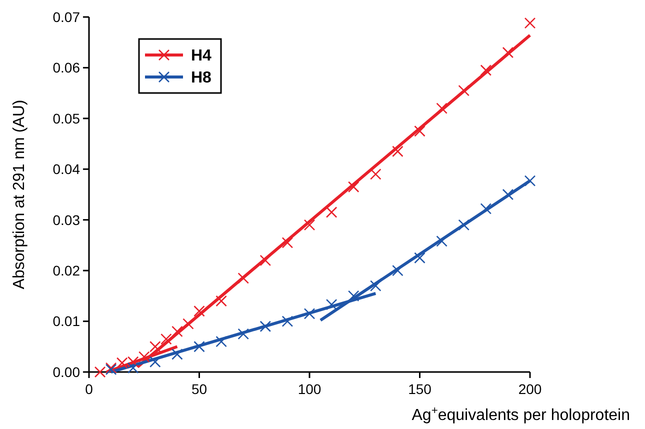 The image size is (645, 429). What do you see at coordinates (66, 270) in the screenshot?
I see `y-tick-label: 0.02` at bounding box center [66, 270].